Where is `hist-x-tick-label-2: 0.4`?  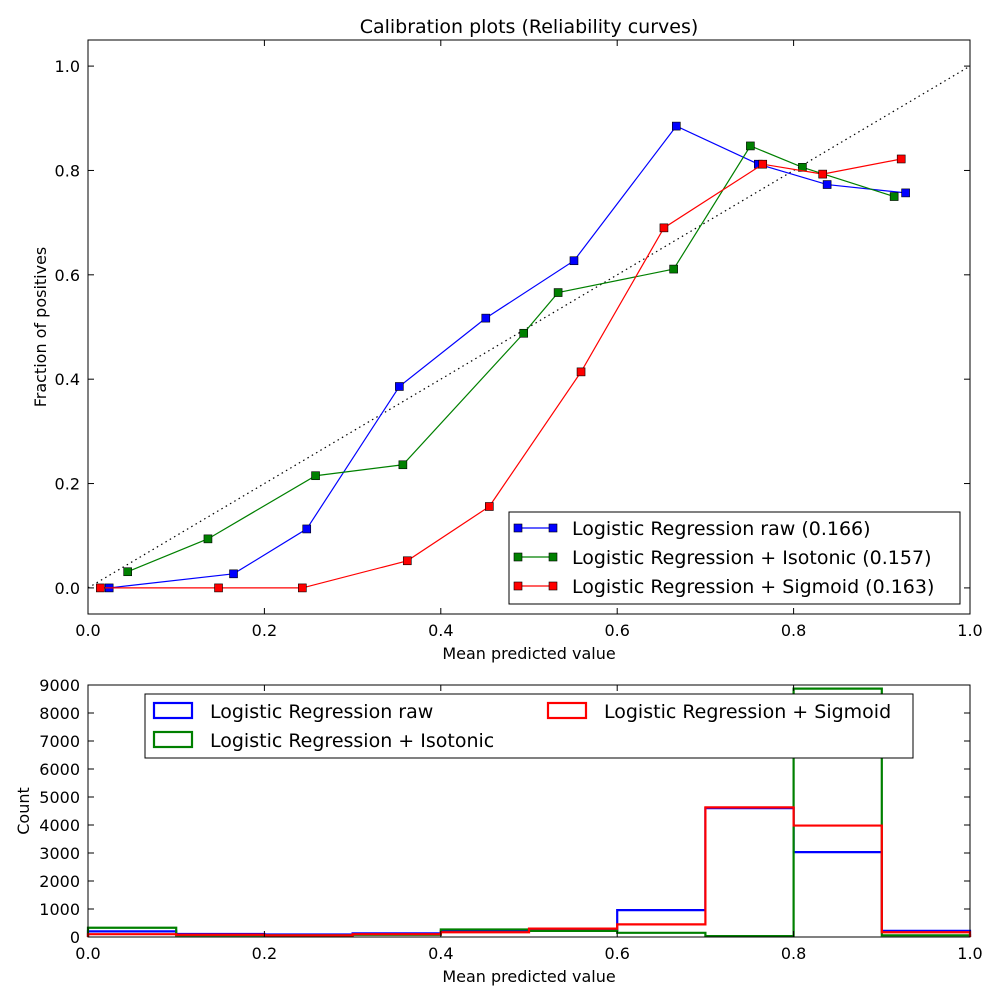 hist-x-tick-label-2: 0.4 is located at coordinates (440, 953).